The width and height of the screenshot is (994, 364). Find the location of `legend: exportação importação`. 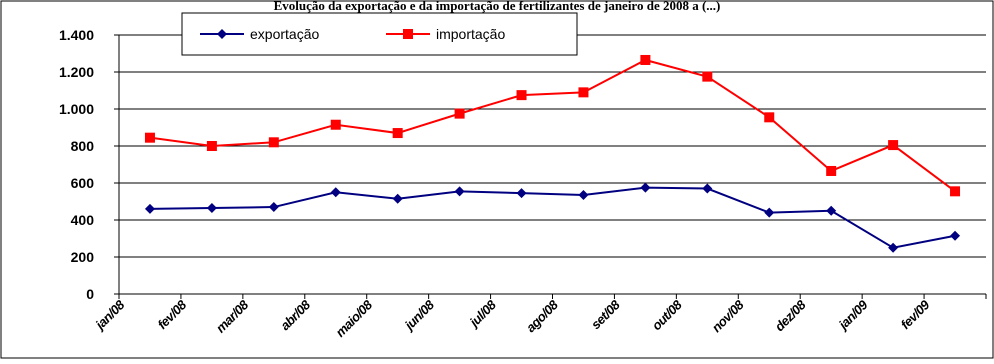

legend: exportação importação is located at coordinates (379, 34).